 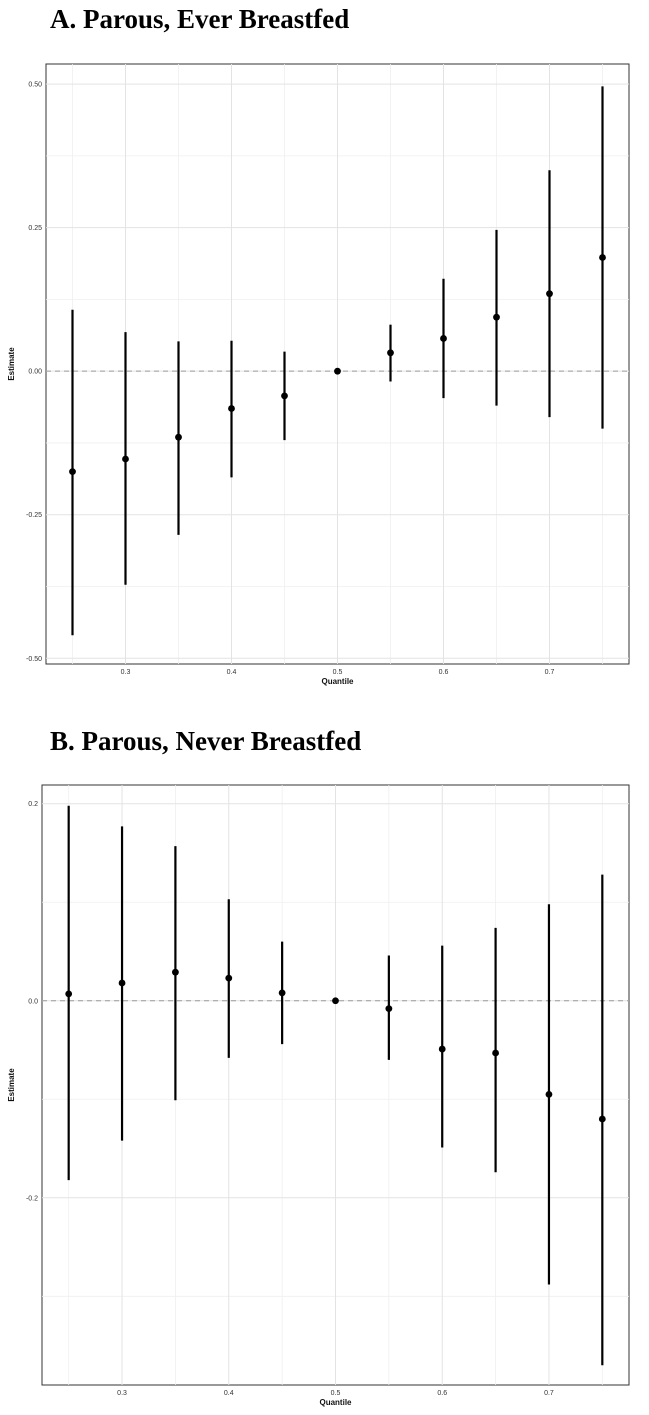 I want to click on panel-b-x-tick-label: 0.5, so click(x=336, y=1393).